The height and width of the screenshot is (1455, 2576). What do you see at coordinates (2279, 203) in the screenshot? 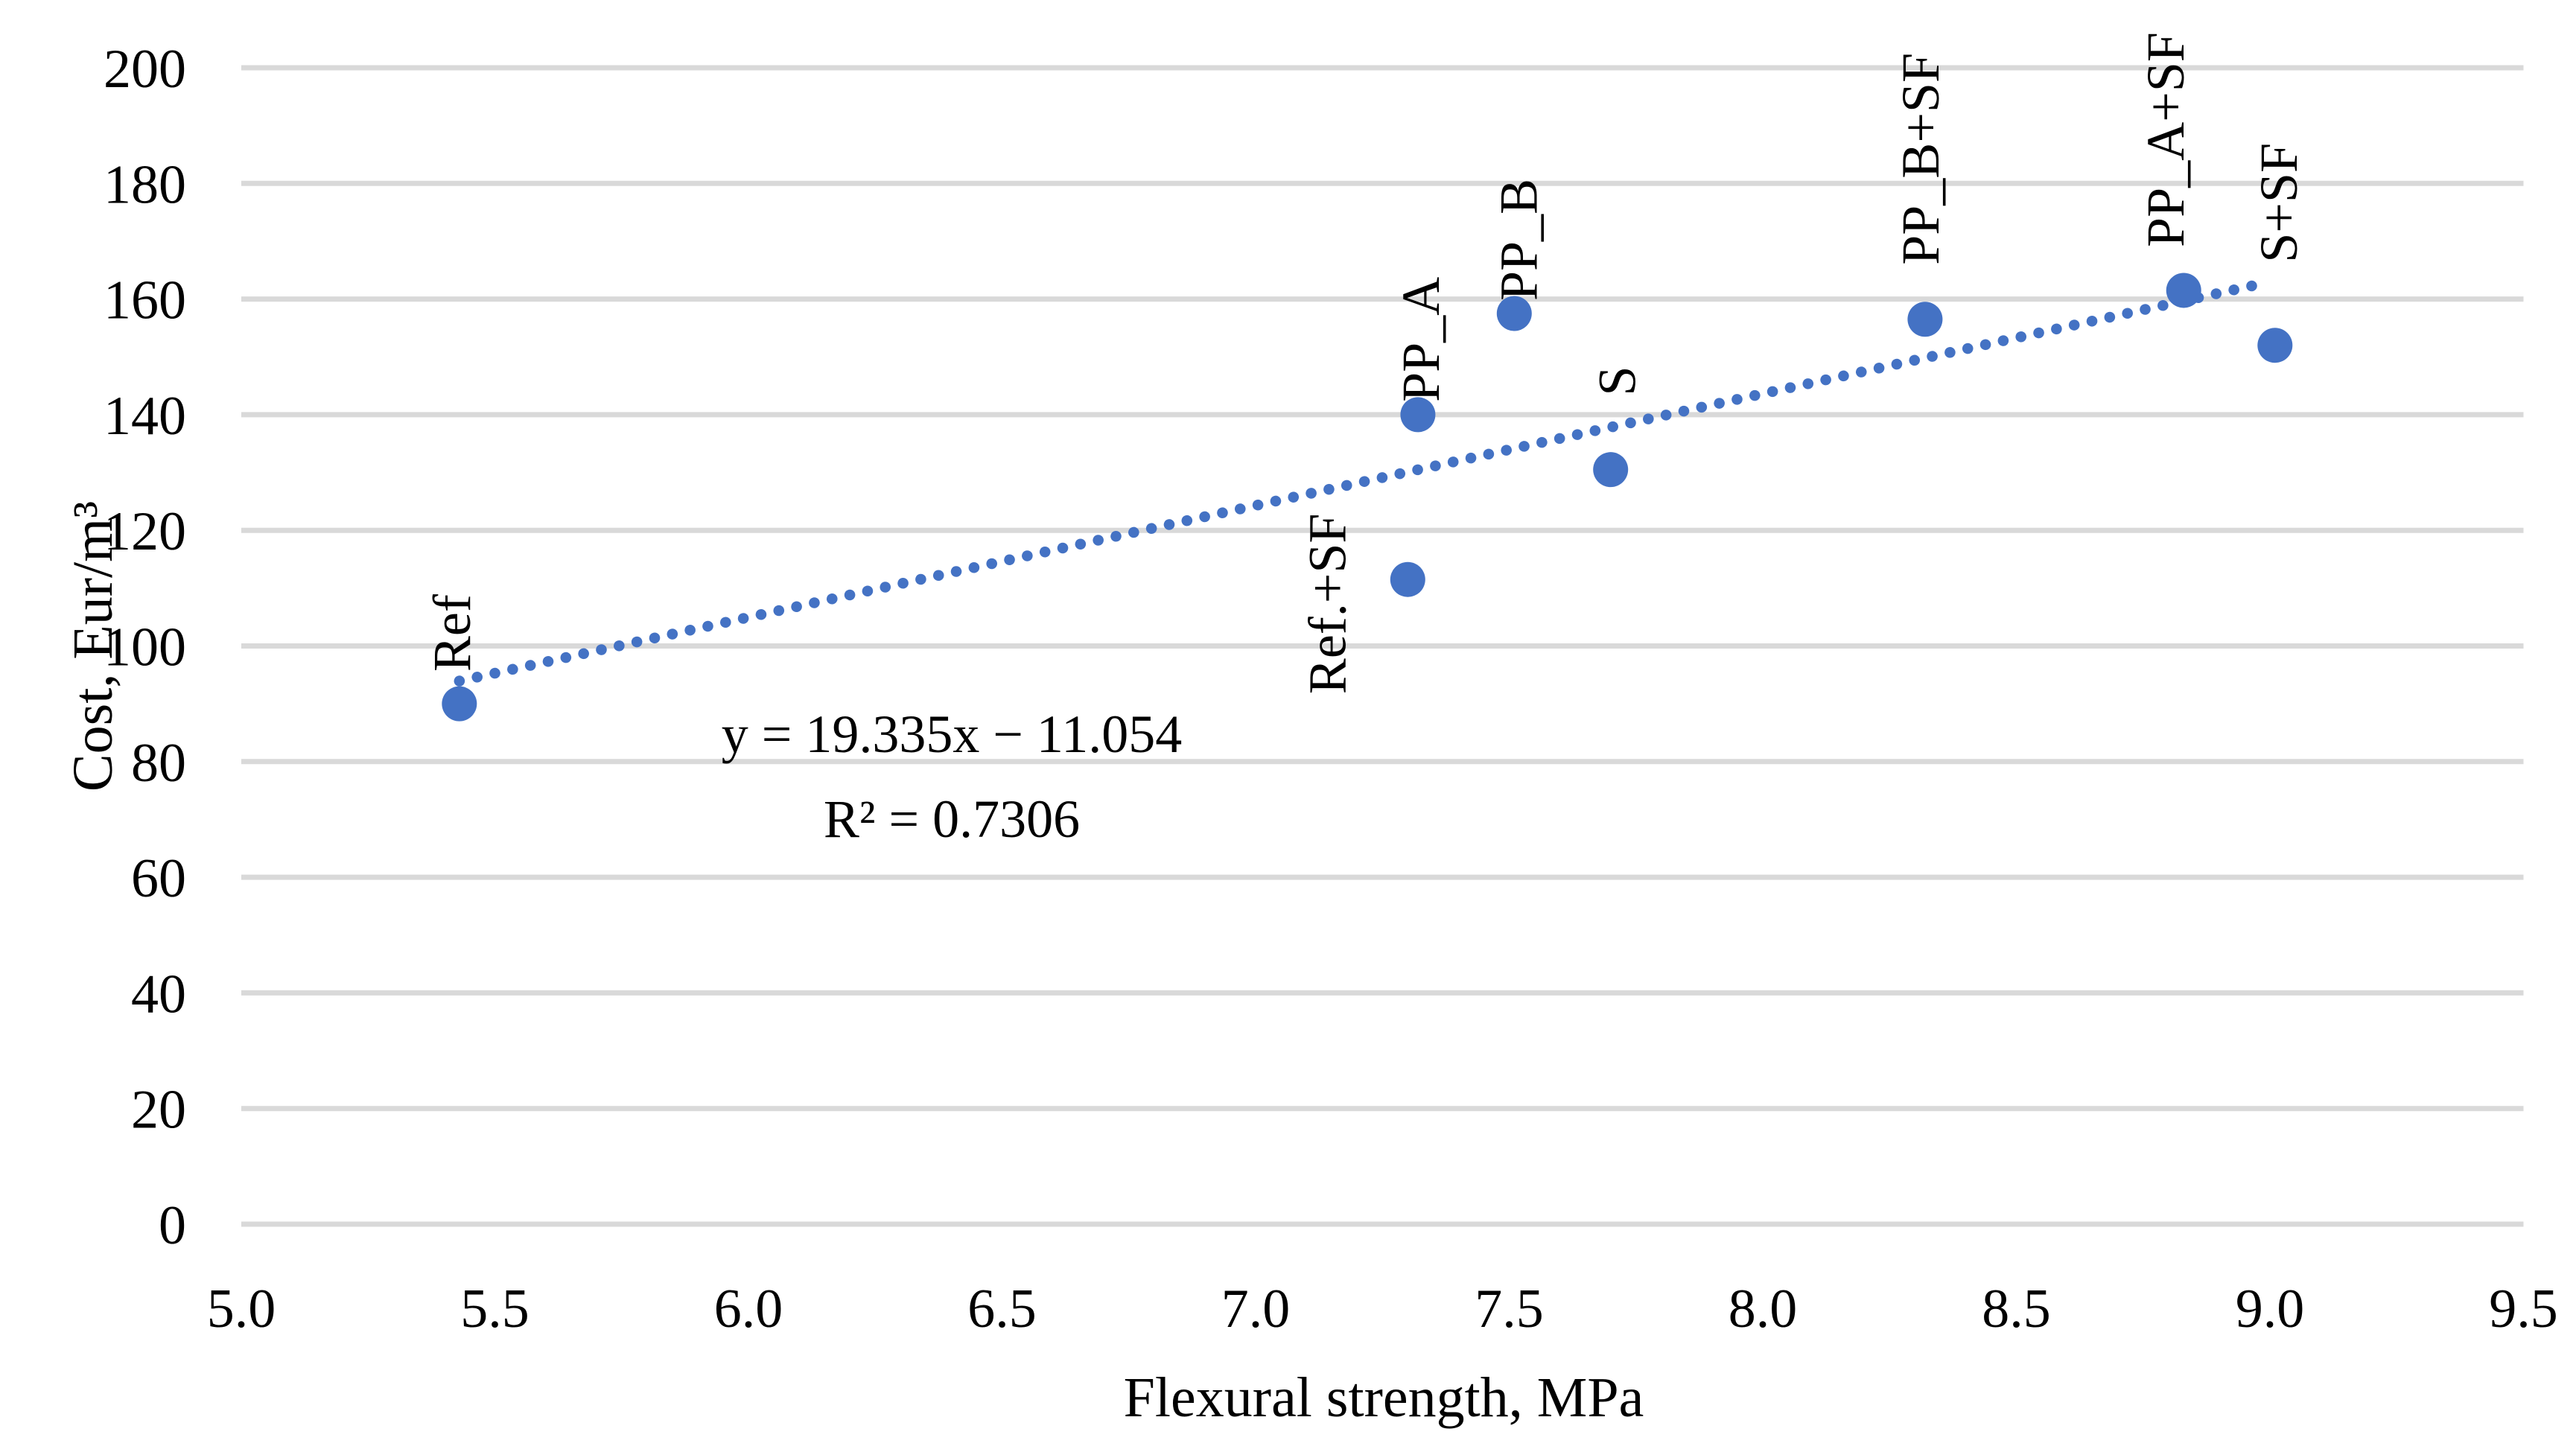
I see `point-label-S+SF: S+SF` at bounding box center [2279, 203].